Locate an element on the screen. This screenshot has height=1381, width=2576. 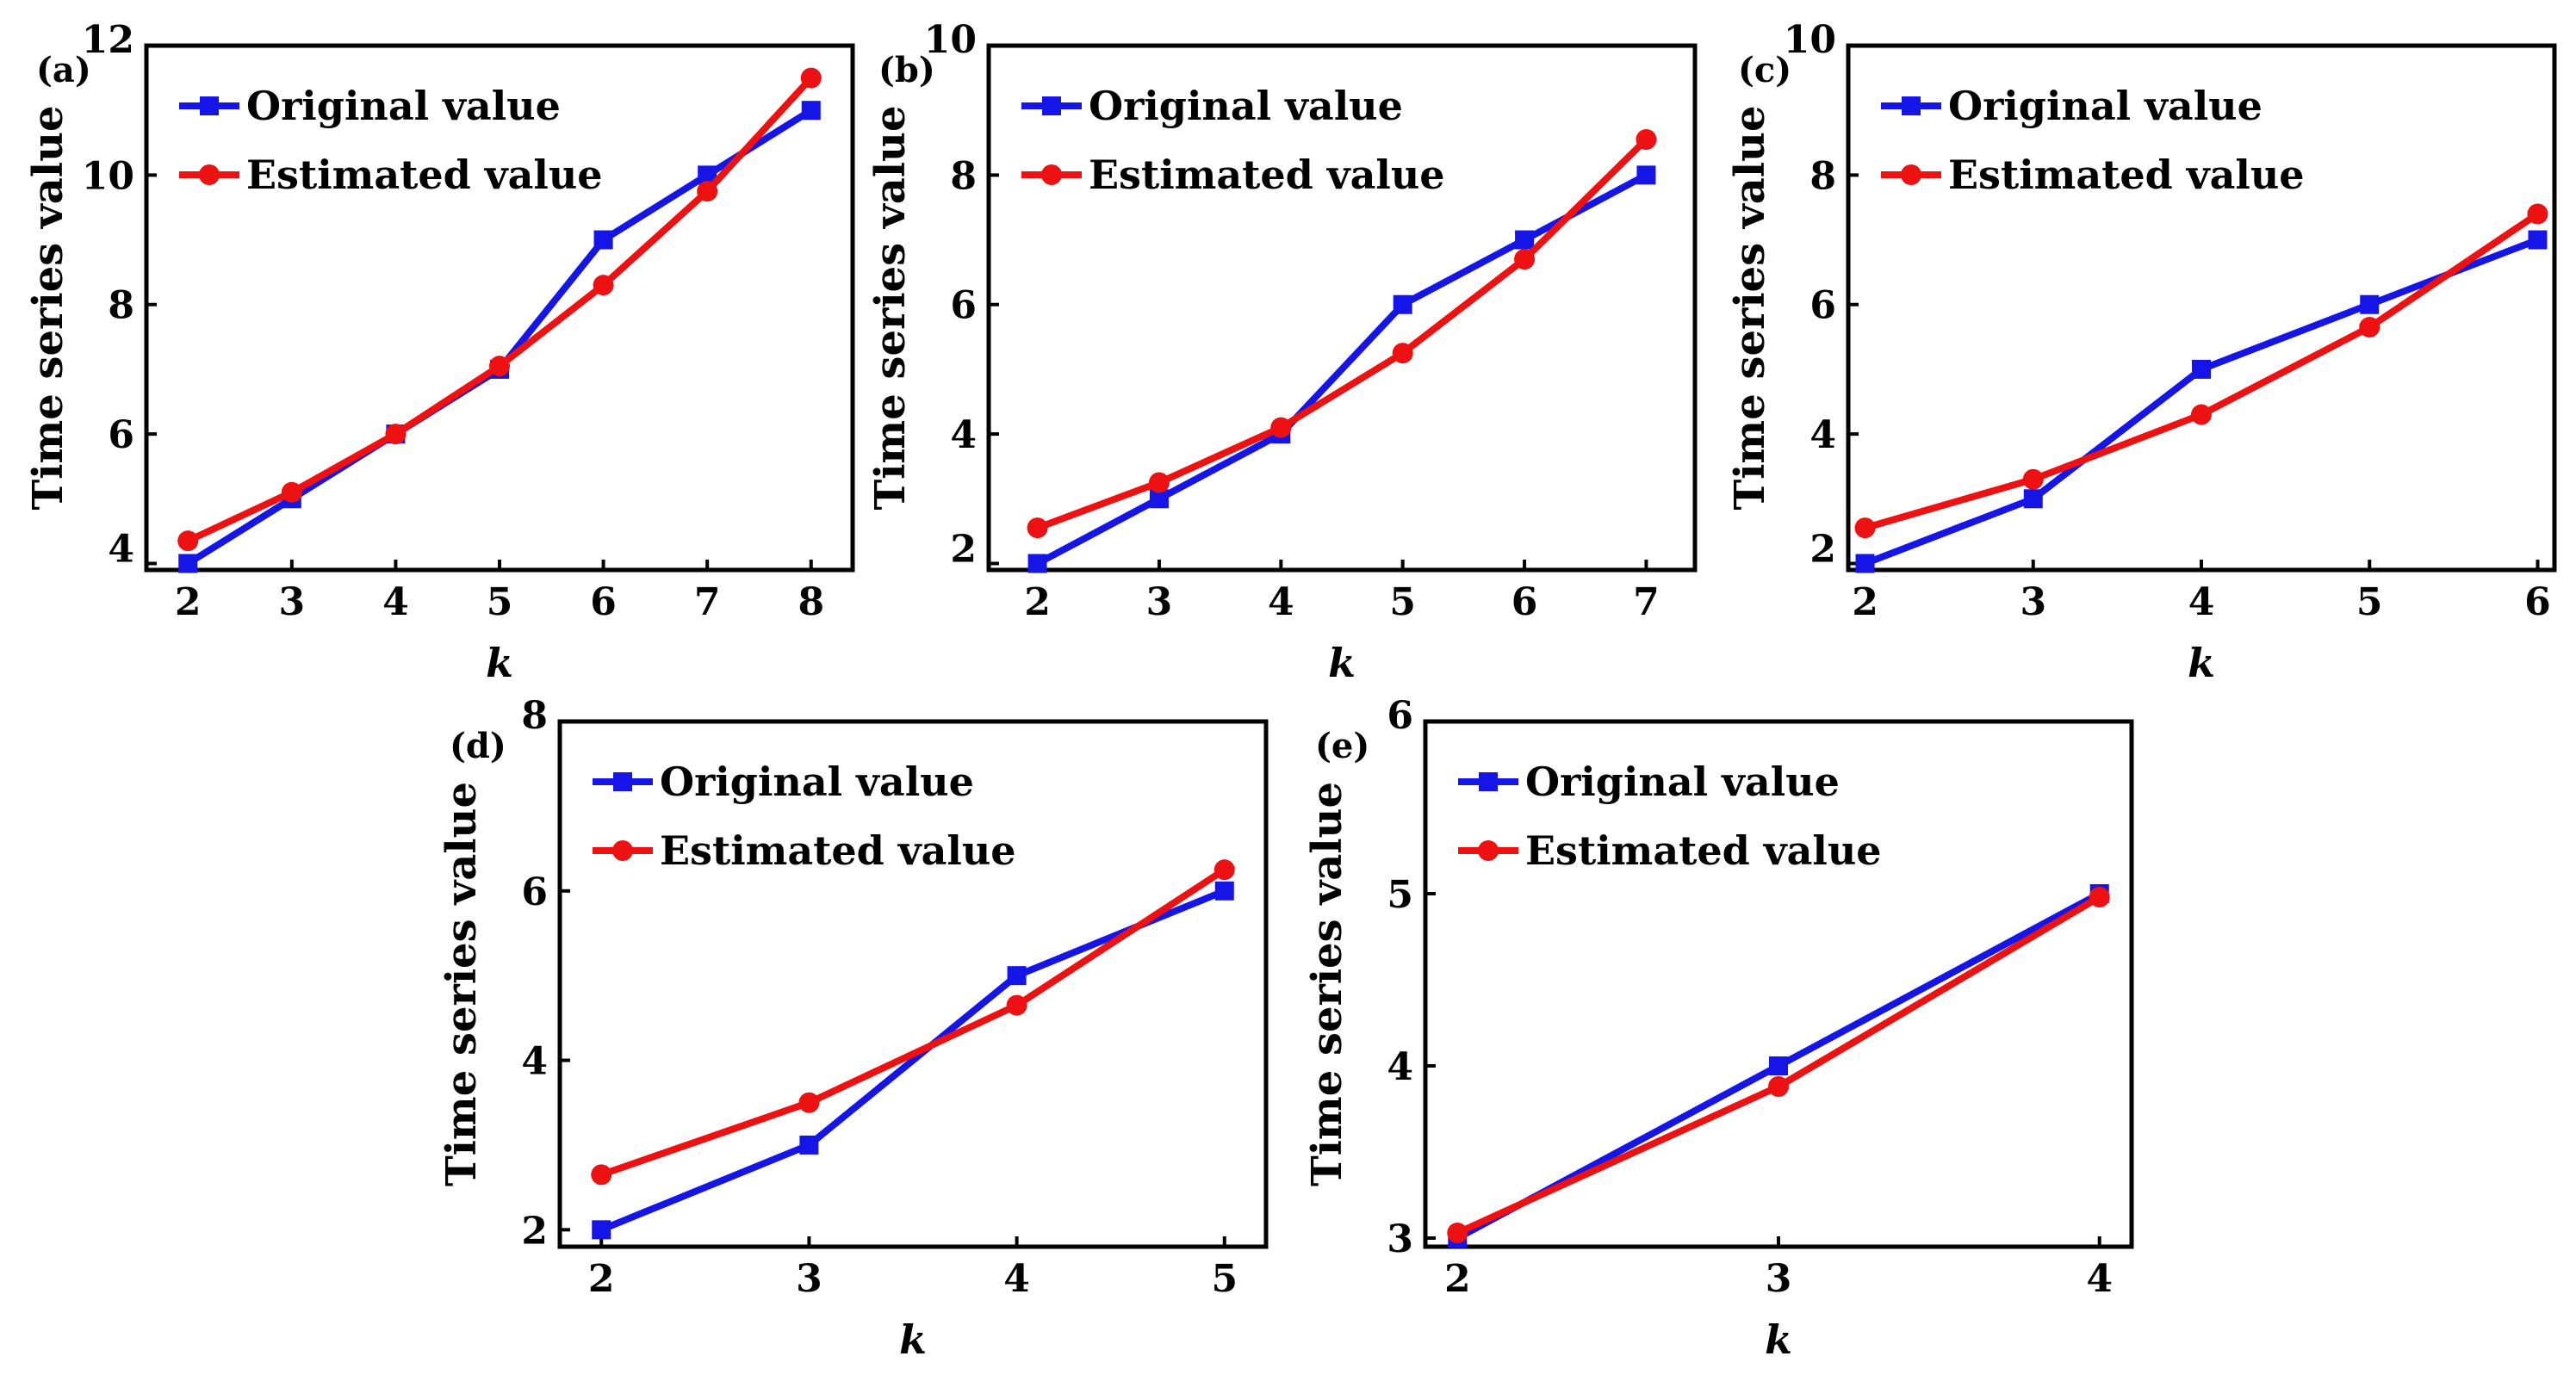
panel-label: (e) is located at coordinates (1342, 746).